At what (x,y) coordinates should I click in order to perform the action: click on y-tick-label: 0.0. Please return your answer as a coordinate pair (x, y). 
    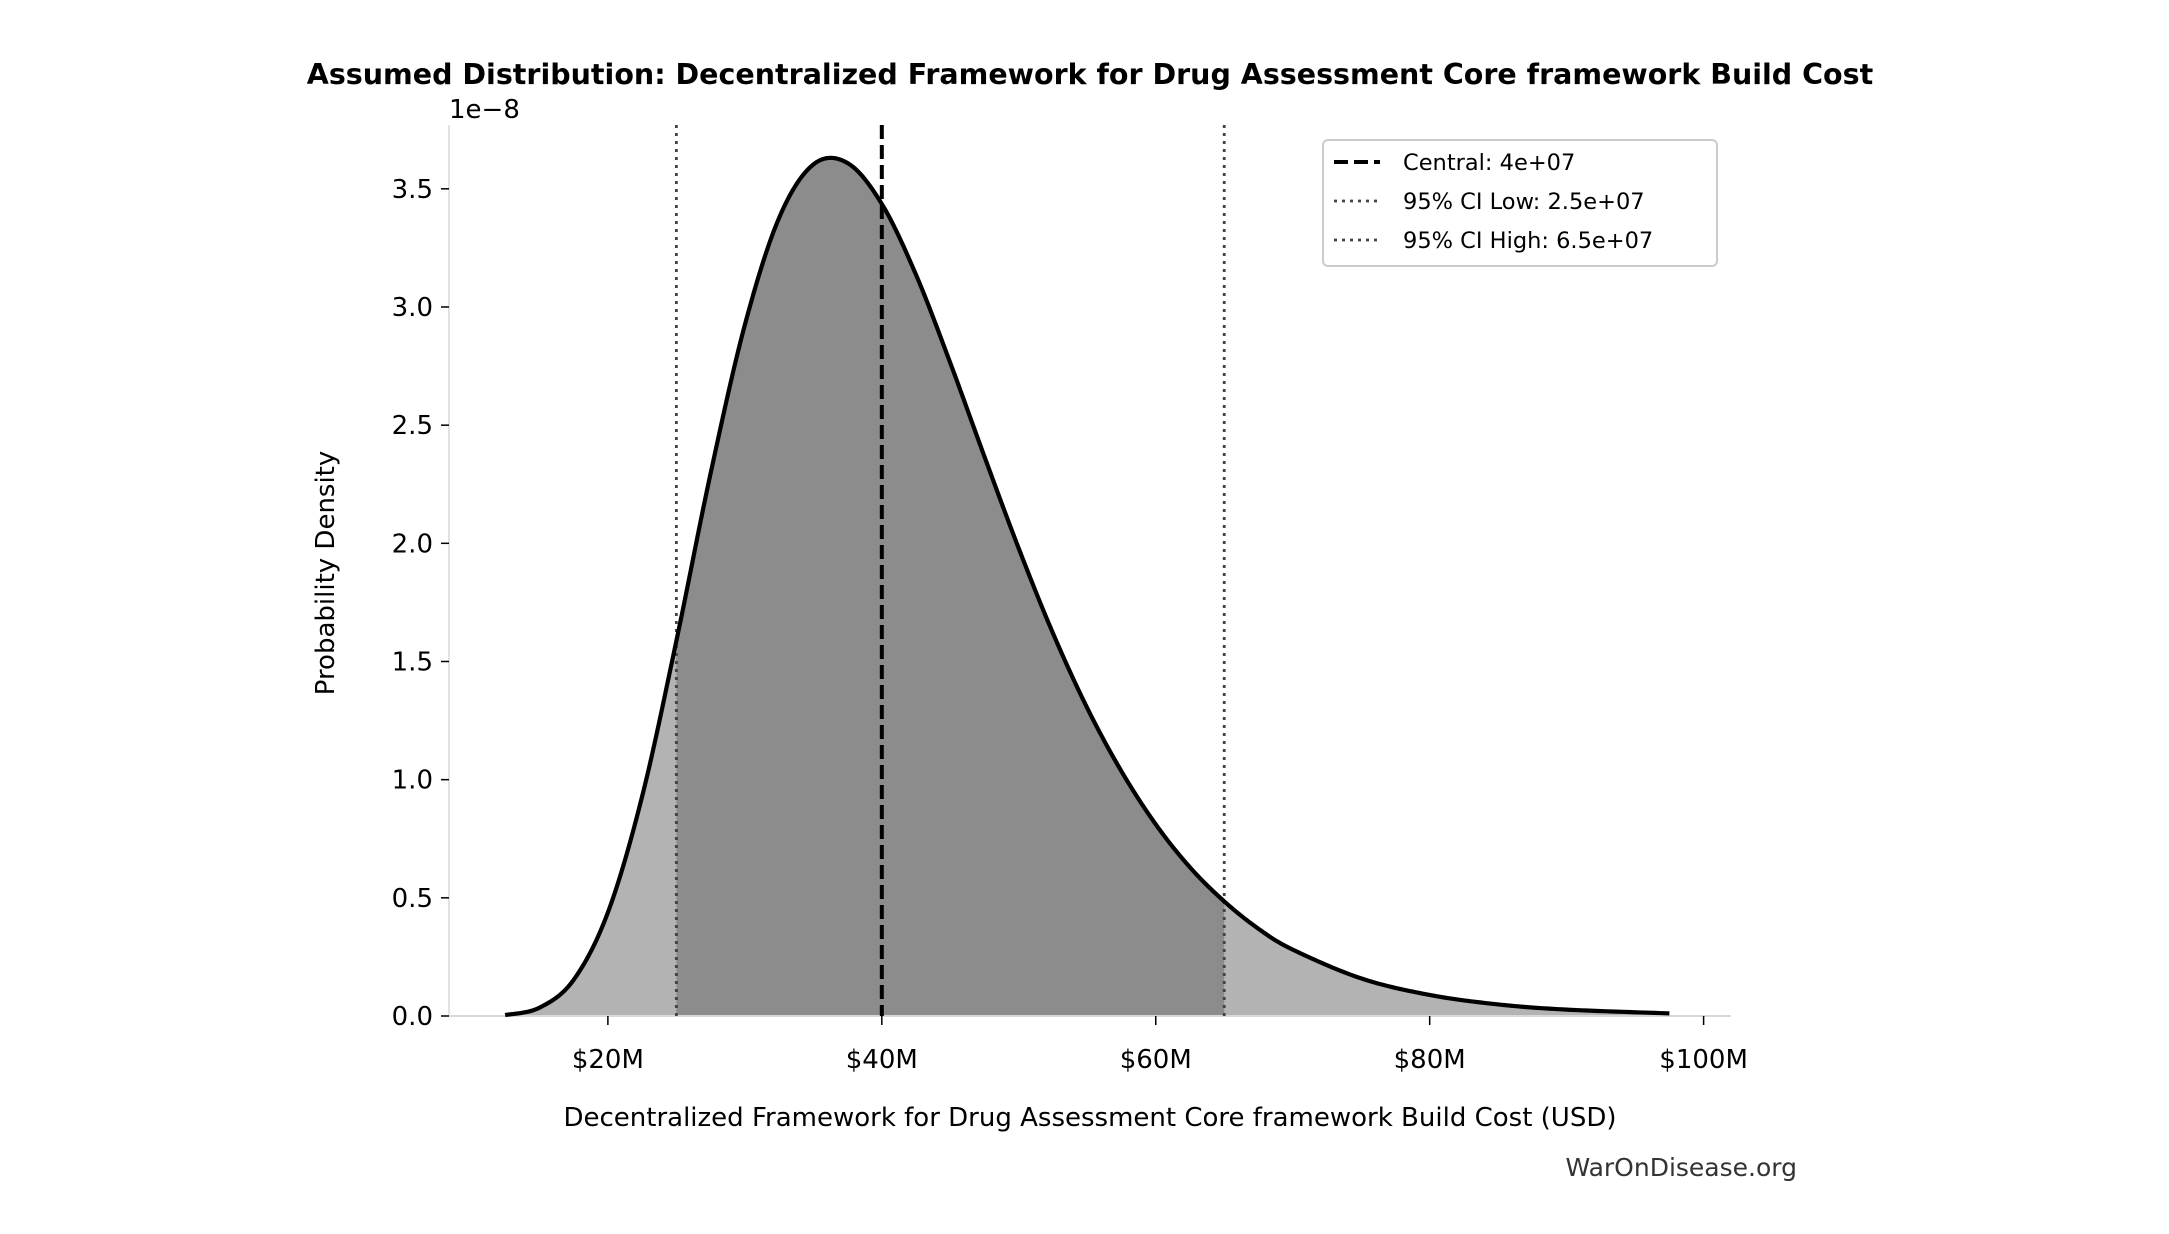
    Looking at the image, I should click on (412, 1017).